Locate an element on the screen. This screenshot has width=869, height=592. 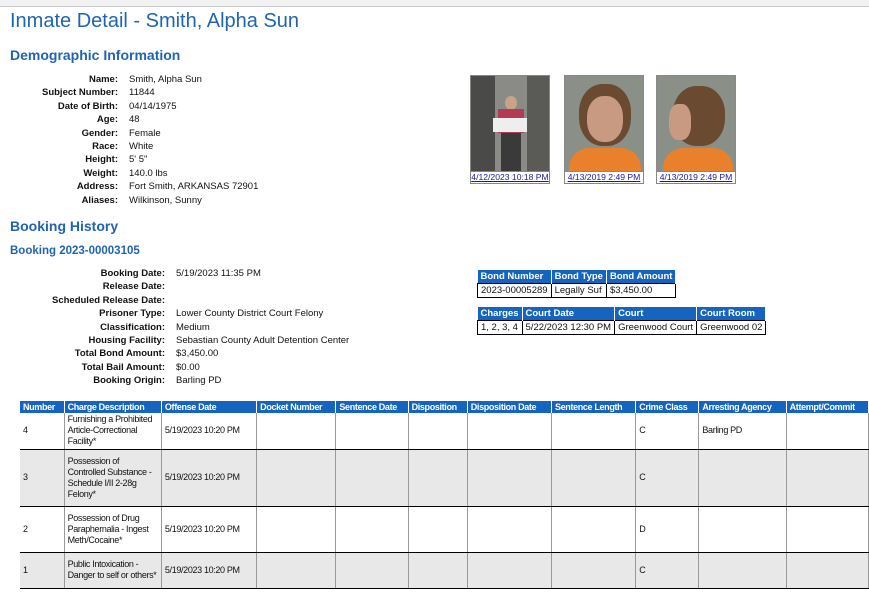
column-header: Sentence Date is located at coordinates (372, 407).